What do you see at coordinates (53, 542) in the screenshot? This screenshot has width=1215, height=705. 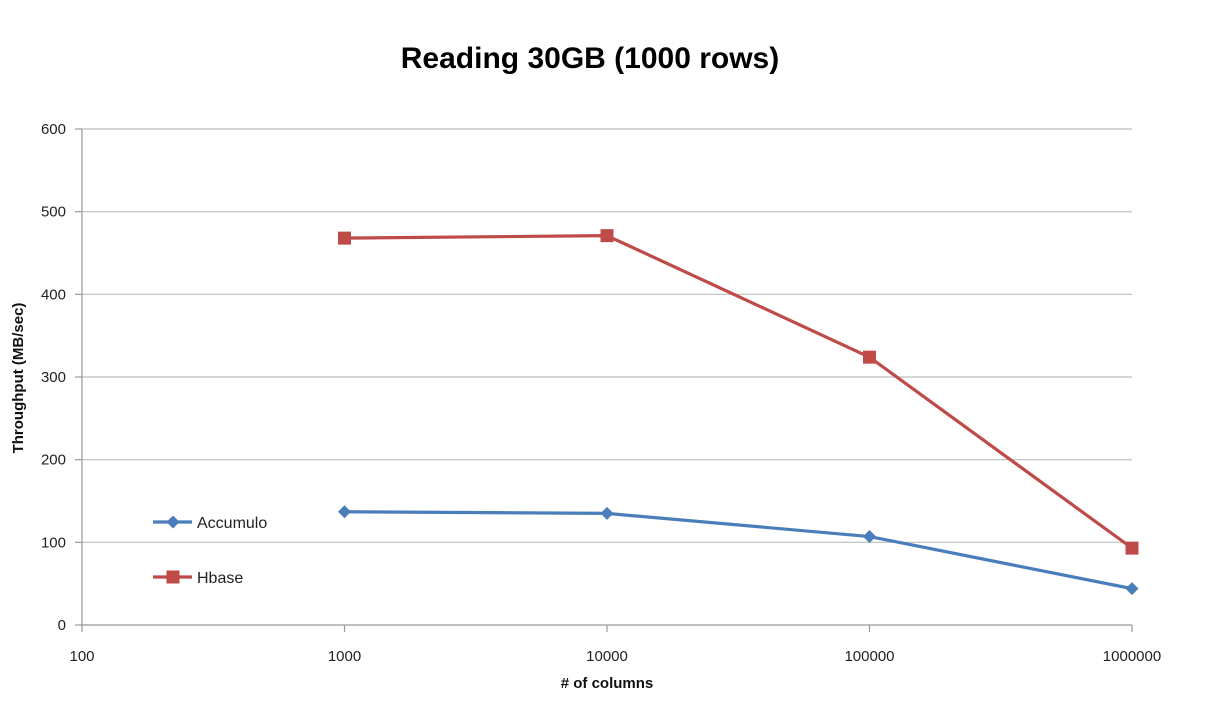 I see `y-tick-label-1: 100` at bounding box center [53, 542].